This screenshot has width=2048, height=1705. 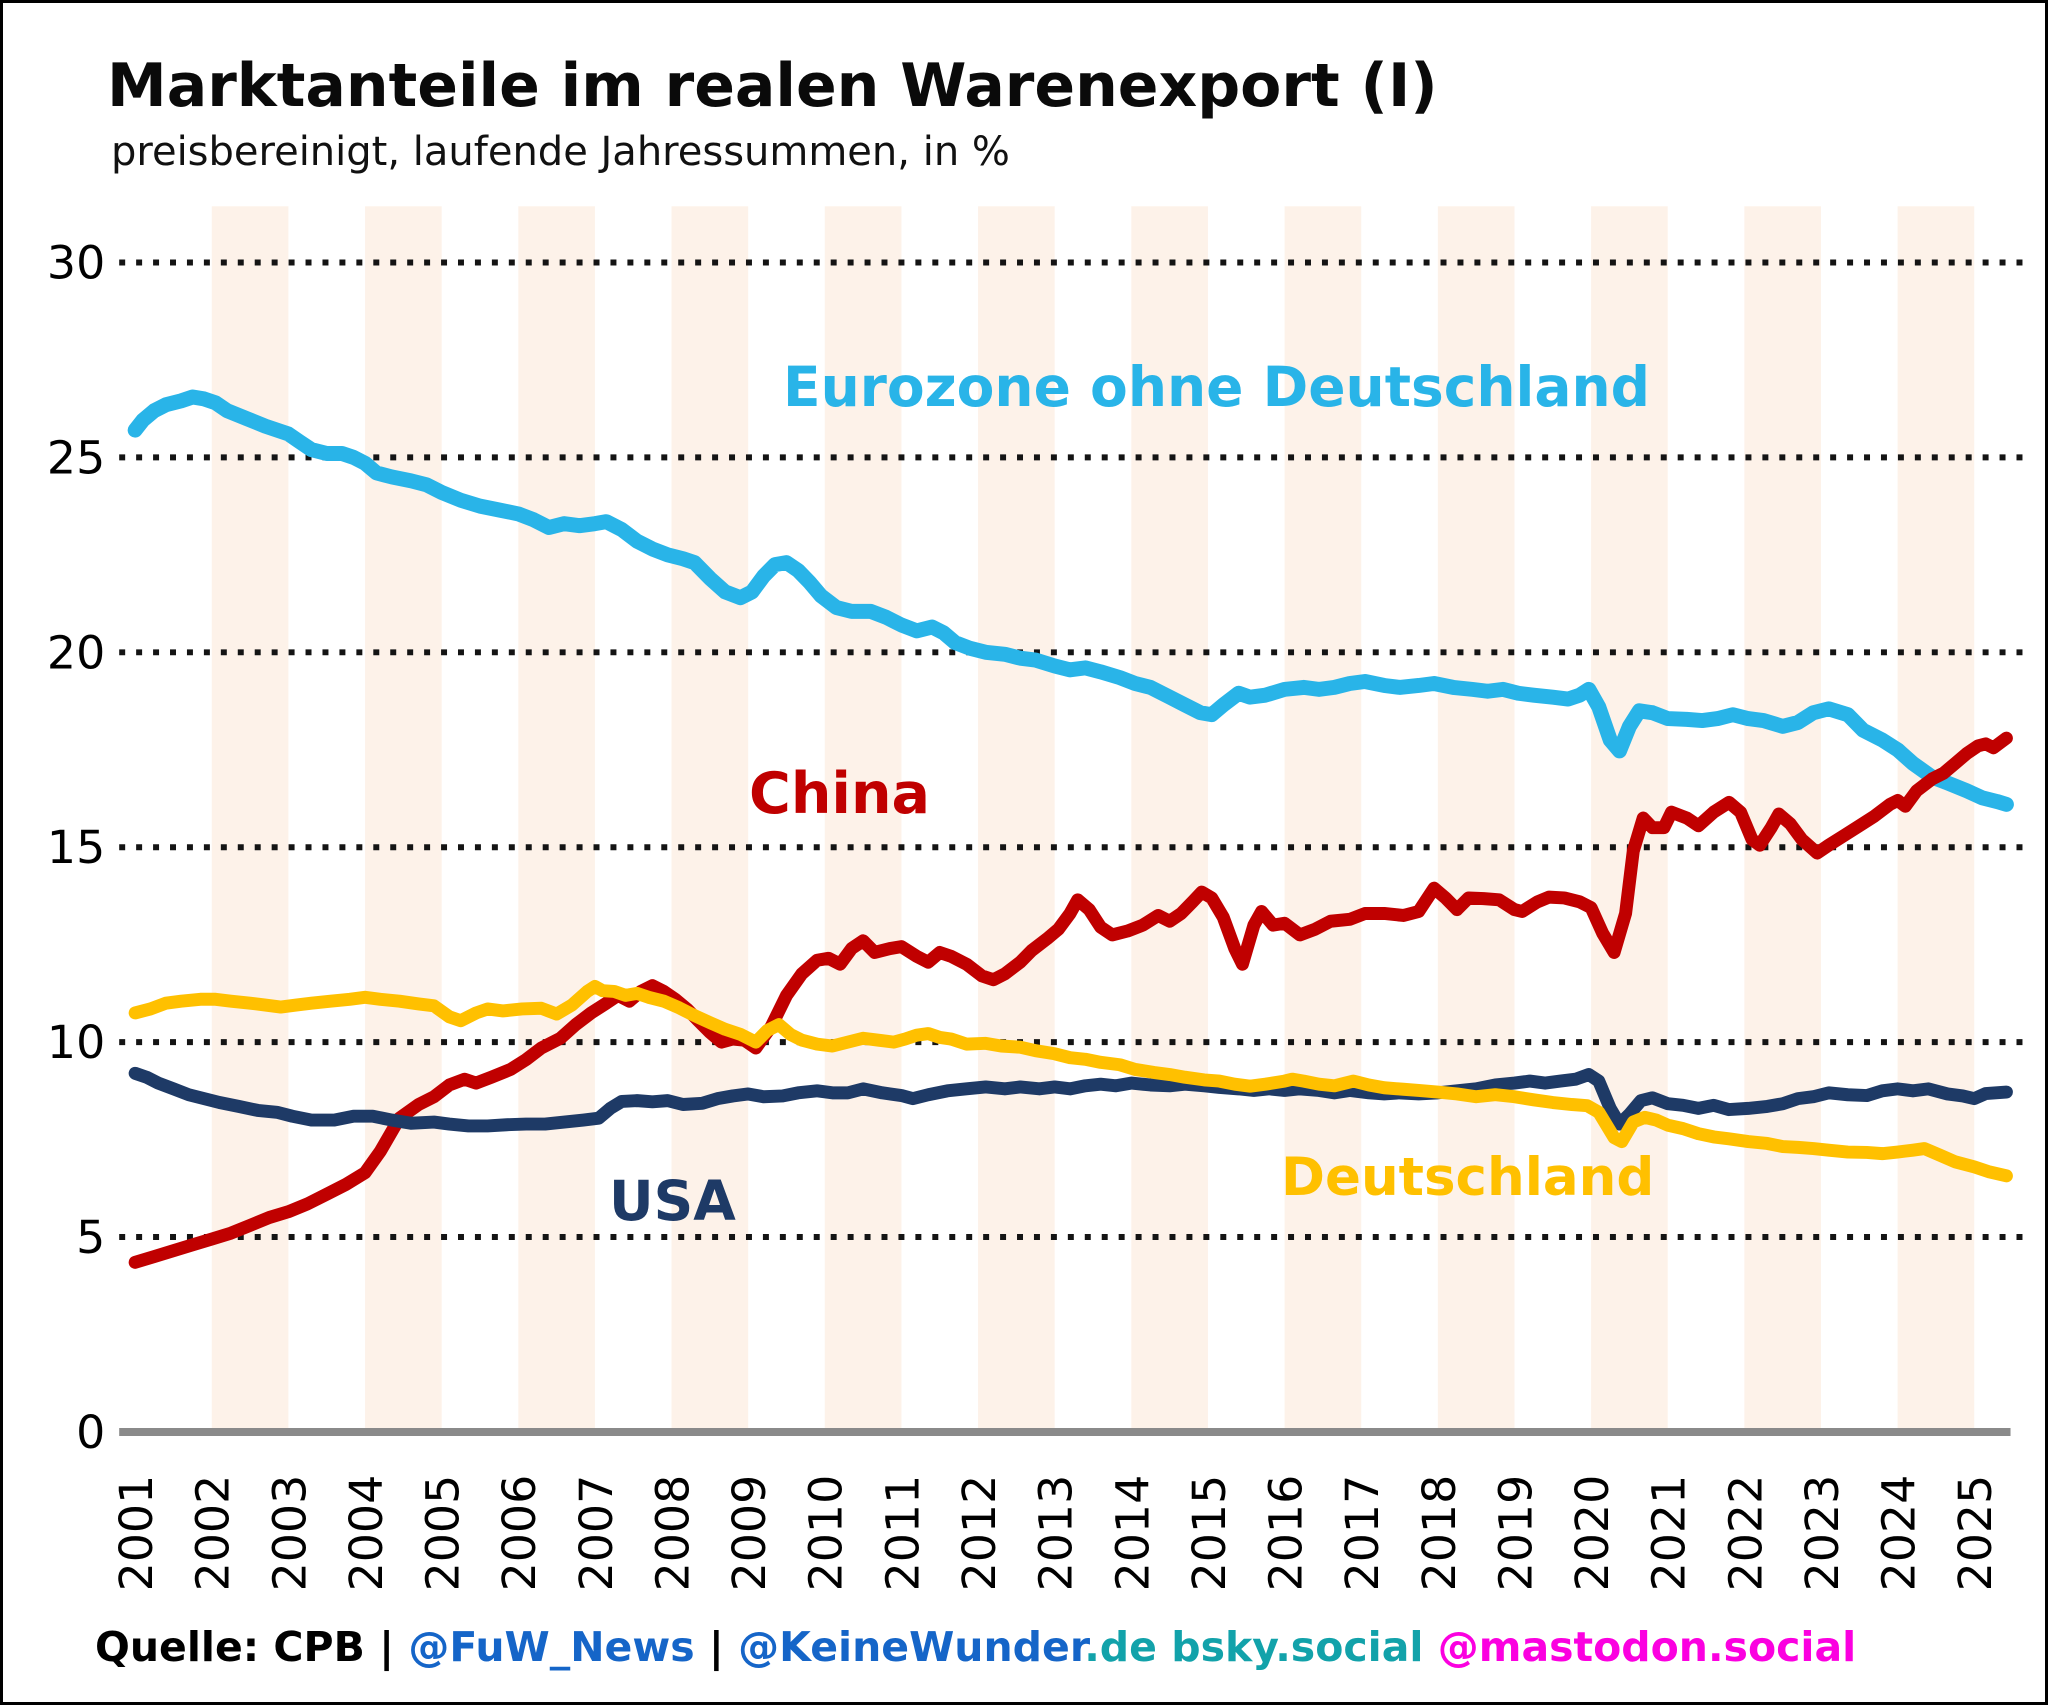 I want to click on x-tick-label-2006: 2006, so click(x=519, y=1533).